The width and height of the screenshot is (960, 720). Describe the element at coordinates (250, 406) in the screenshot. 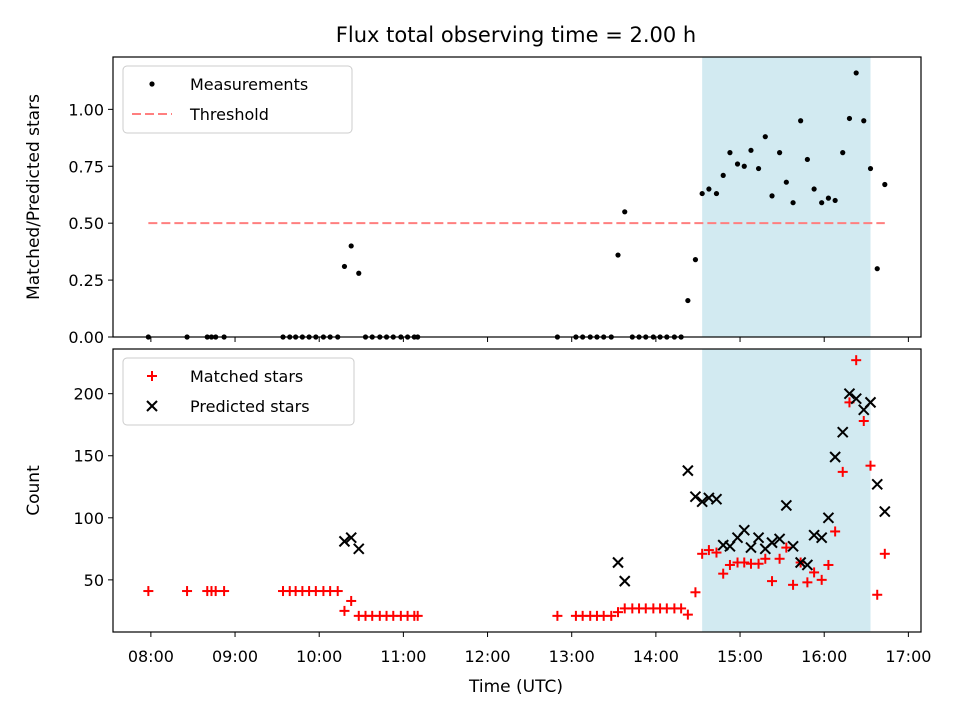

I see `legend-label: Predicted stars` at that location.